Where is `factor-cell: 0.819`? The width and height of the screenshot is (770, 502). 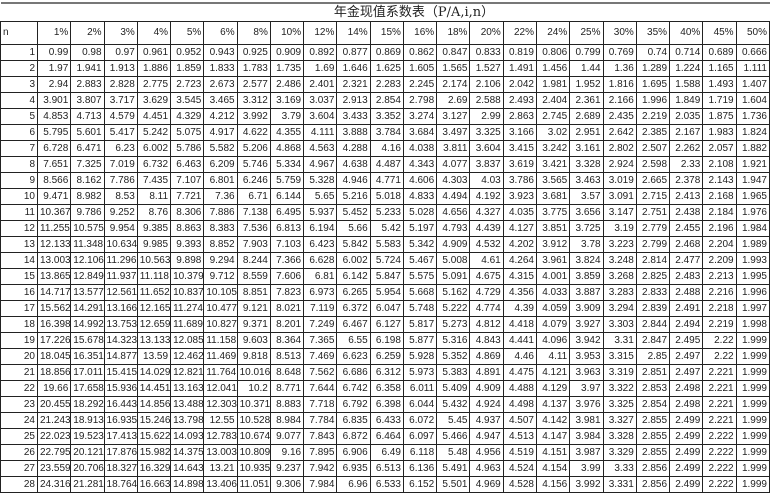
factor-cell: 0.819 is located at coordinates (519, 52).